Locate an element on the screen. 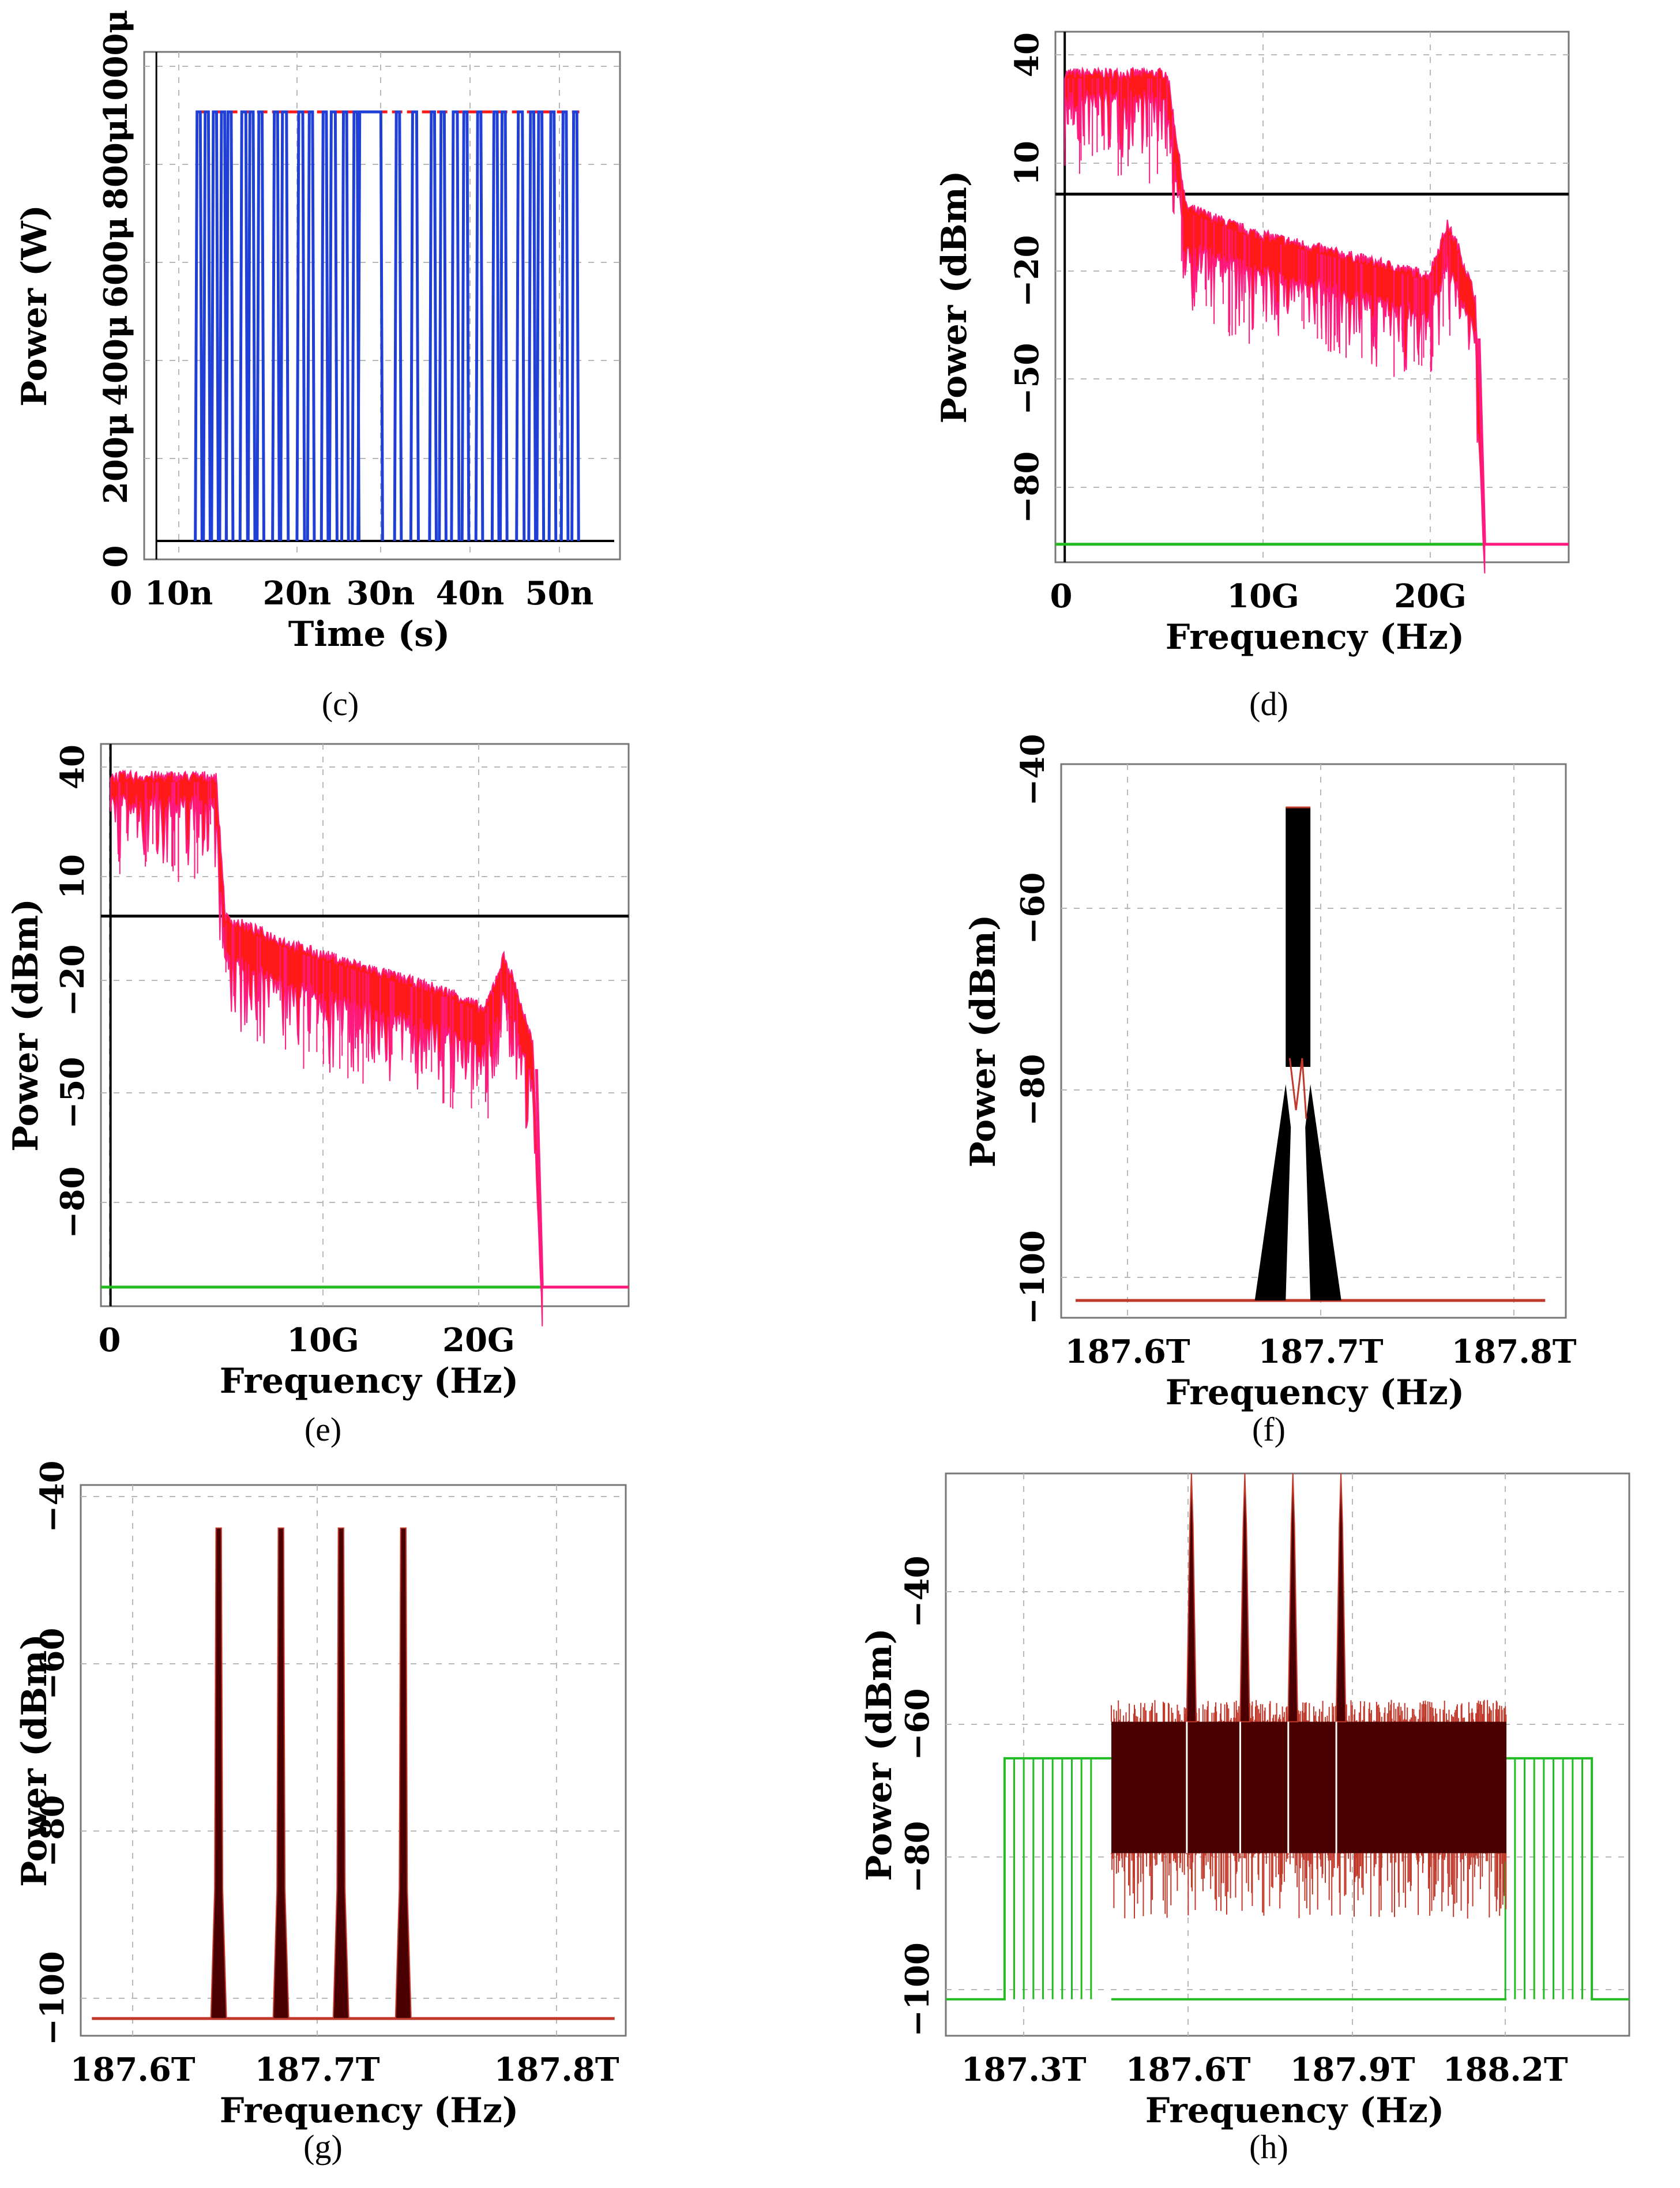 The image size is (1680, 2188). y-tick-label: 1000μ is located at coordinates (116, 66).